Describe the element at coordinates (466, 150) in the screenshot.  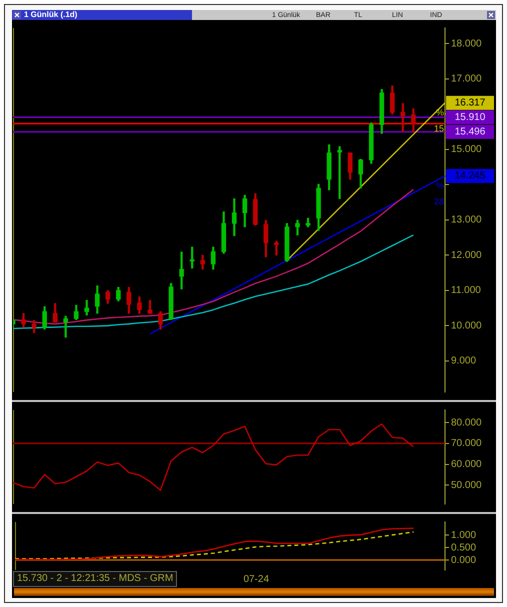
I see `y-tick-label: 15.000` at that location.